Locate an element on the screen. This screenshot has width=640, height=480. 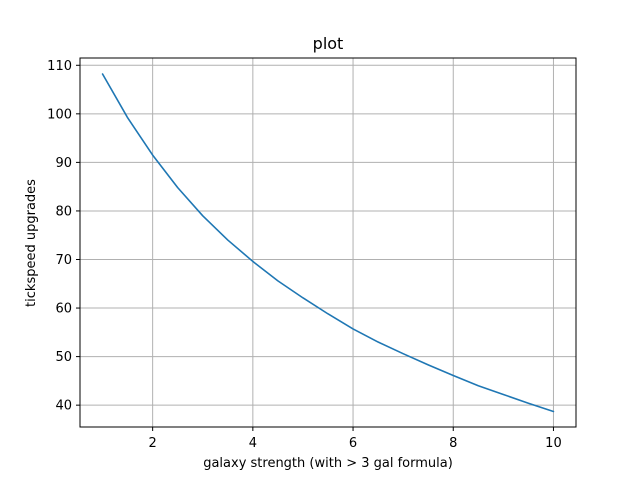
y-tick-label: 40 is located at coordinates (63, 406).